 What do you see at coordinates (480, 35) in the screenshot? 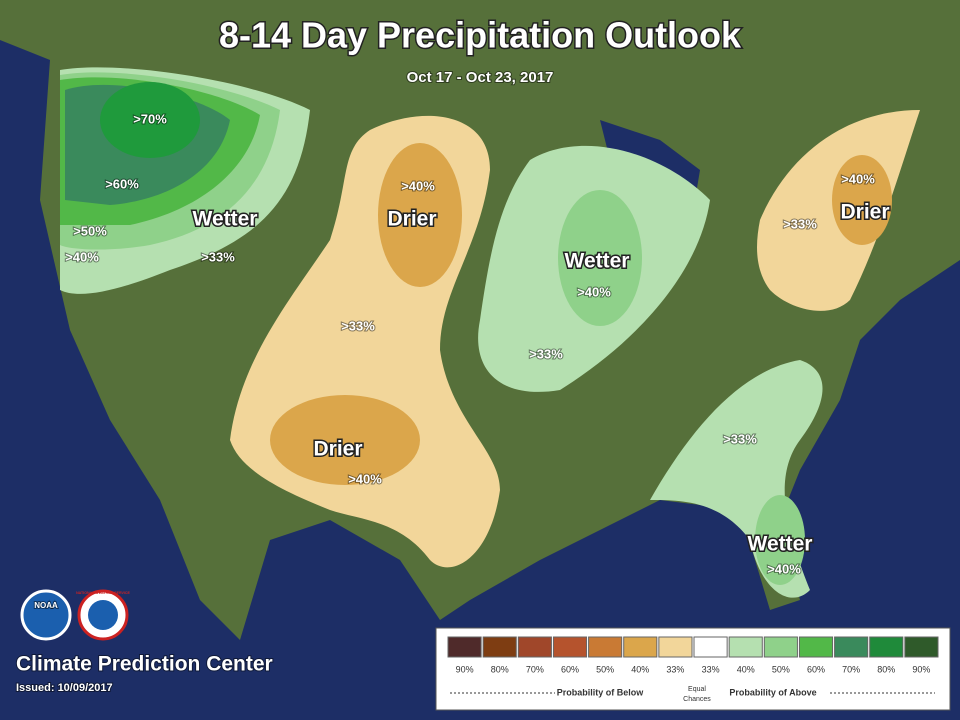
I see `title: 8-14 Day Precipitation Outlook` at bounding box center [480, 35].